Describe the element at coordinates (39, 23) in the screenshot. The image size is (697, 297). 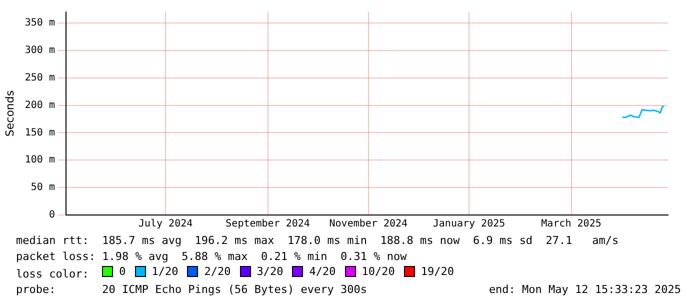
I see `y-tick-label: 350 m` at that location.